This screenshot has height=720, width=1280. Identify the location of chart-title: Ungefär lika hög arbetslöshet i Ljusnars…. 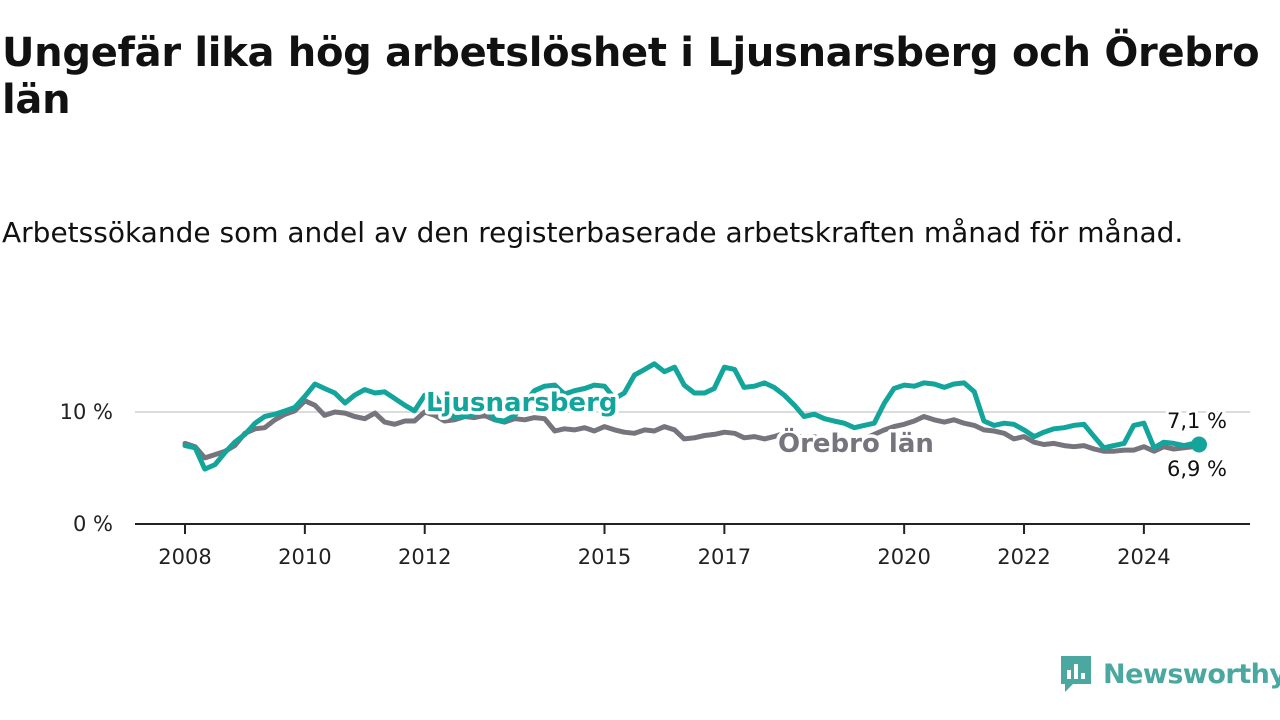
(631, 76).